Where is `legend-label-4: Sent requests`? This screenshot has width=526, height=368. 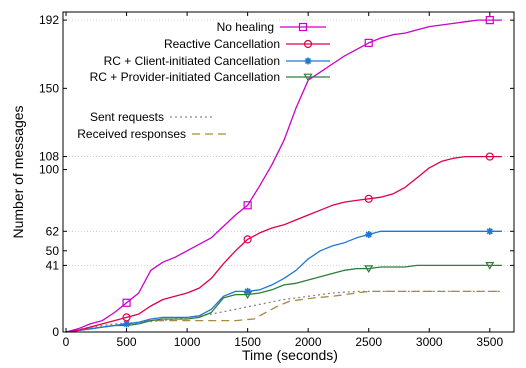 legend-label-4: Sent requests is located at coordinates (127, 117).